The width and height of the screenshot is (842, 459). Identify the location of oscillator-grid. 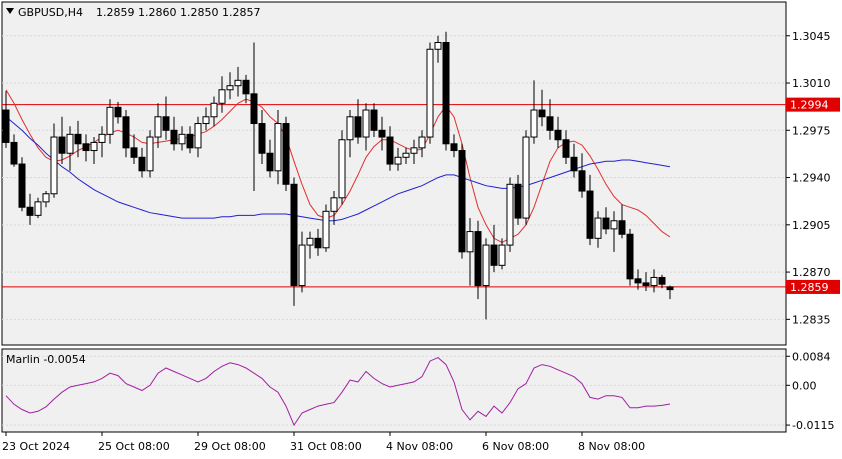
(394, 390).